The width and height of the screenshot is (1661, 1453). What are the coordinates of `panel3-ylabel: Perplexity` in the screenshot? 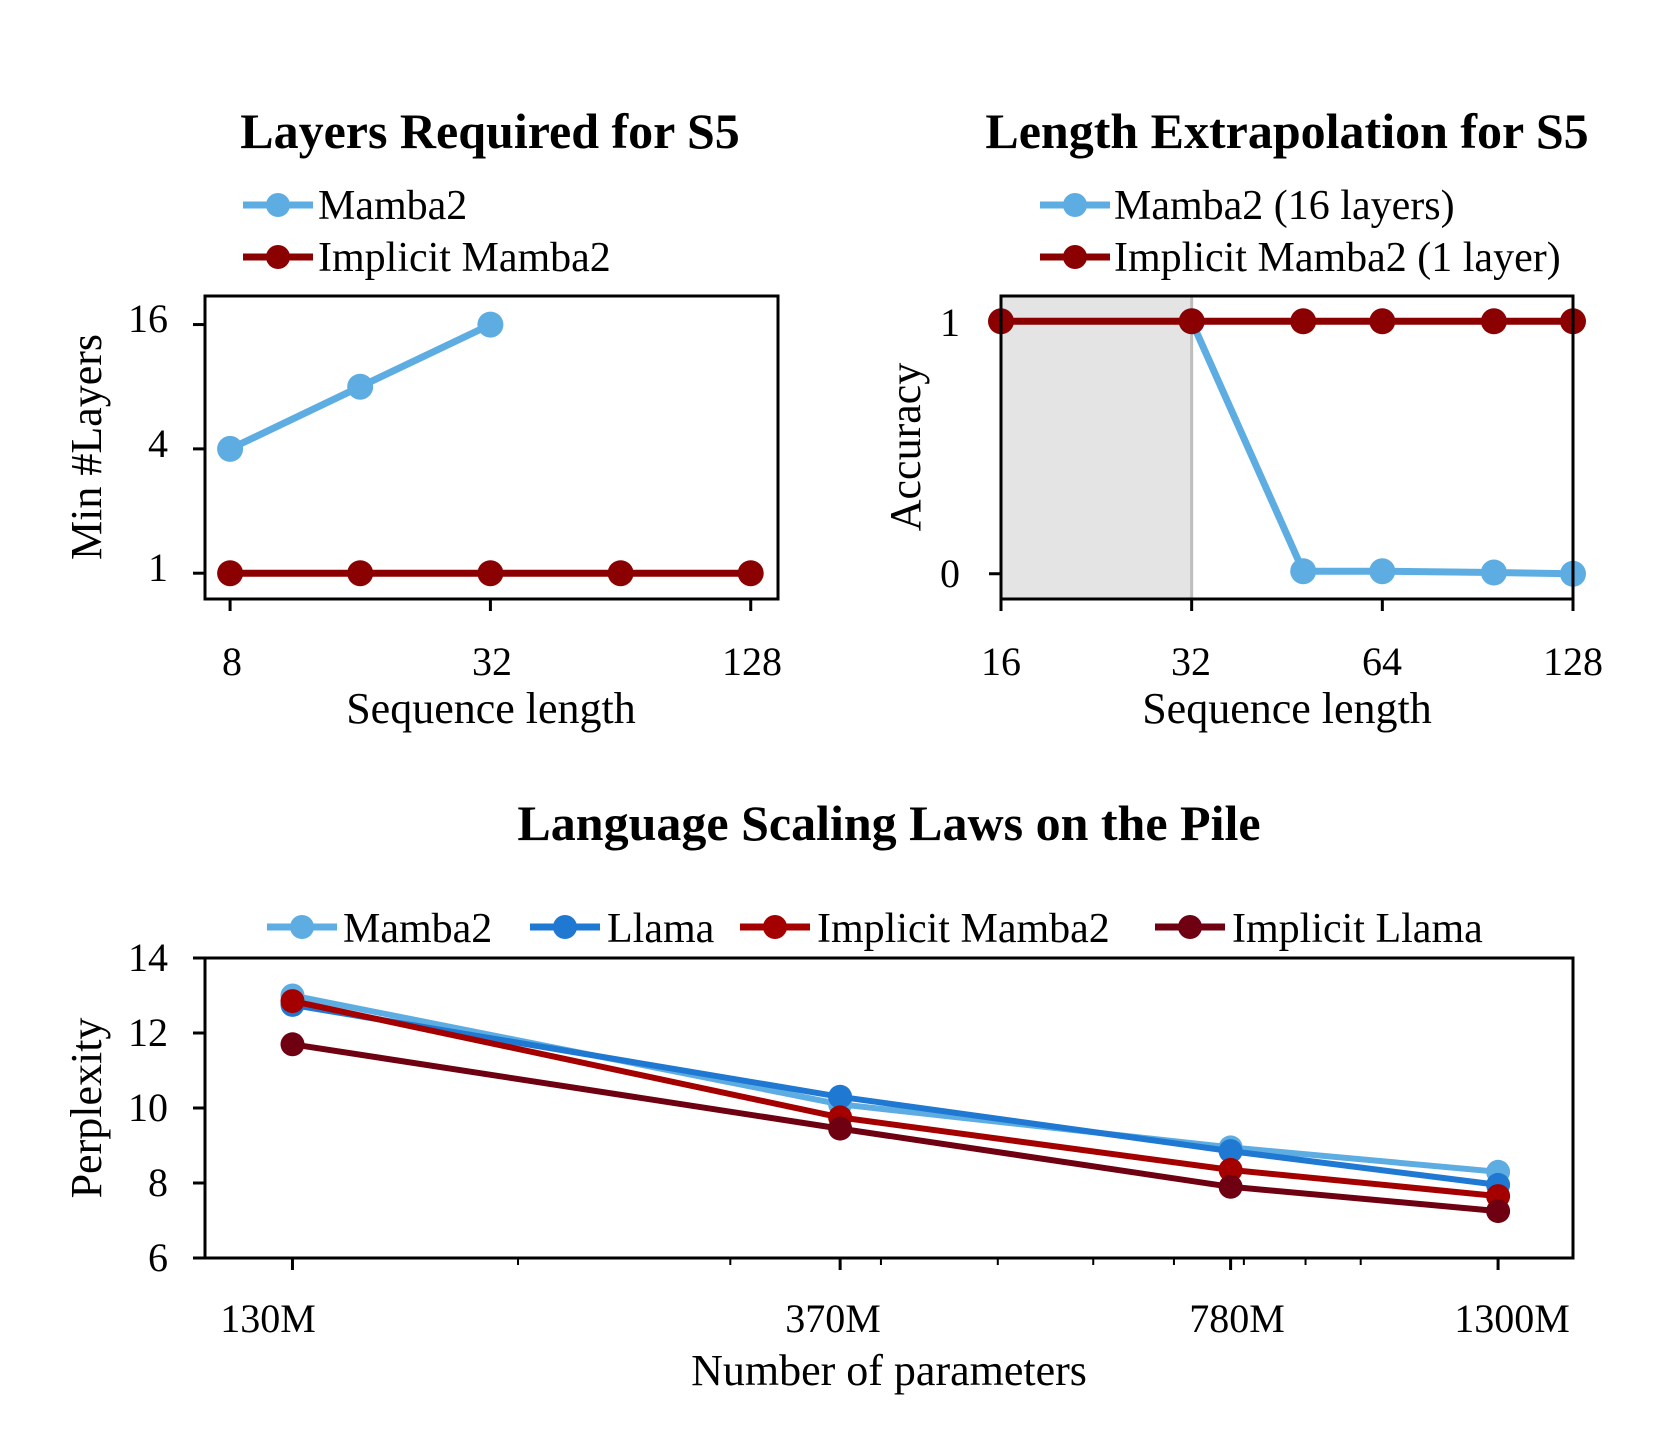 It's located at (86, 1108).